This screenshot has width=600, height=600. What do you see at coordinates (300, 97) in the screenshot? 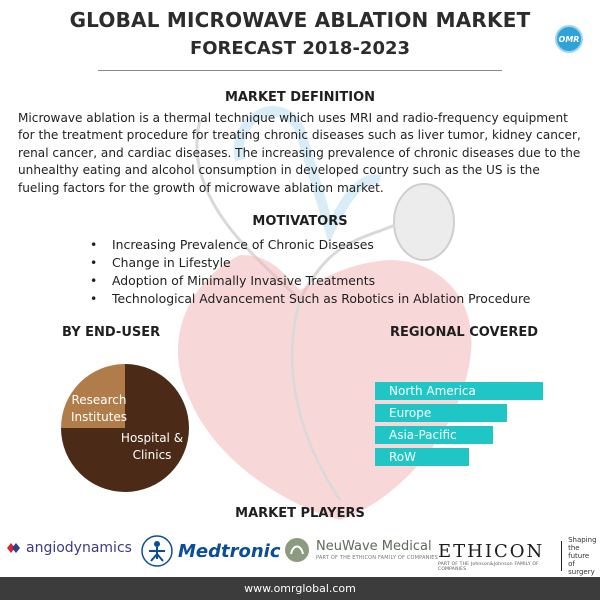
I see `market-definition-heading: MARKET DEFINITION` at bounding box center [300, 97].